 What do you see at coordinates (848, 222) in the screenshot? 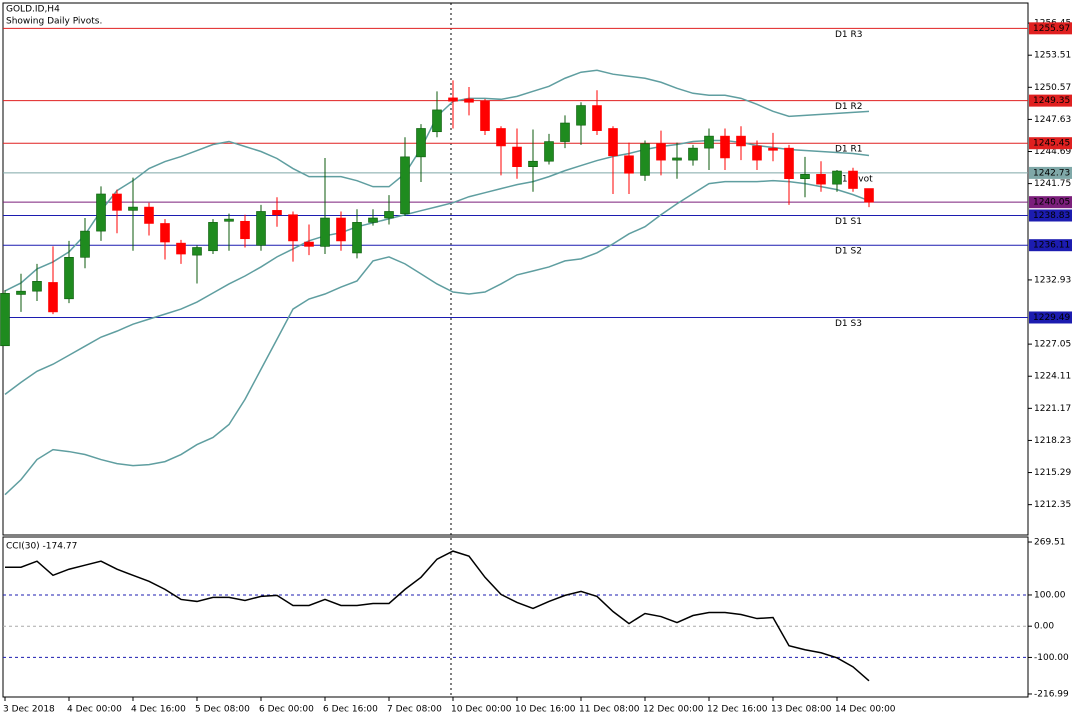
I see `pivot-name: D1 S1` at bounding box center [848, 222].